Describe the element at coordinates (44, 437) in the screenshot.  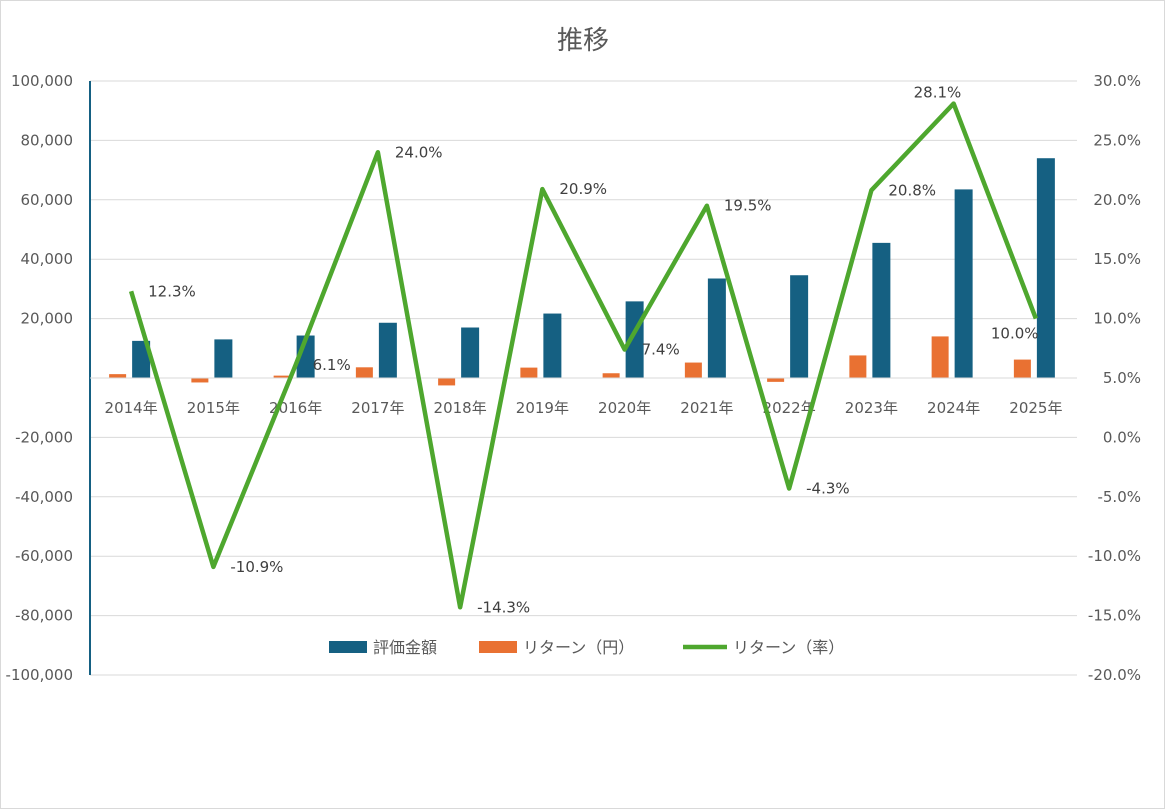
I see `y-left-tick-label: -20,000` at that location.